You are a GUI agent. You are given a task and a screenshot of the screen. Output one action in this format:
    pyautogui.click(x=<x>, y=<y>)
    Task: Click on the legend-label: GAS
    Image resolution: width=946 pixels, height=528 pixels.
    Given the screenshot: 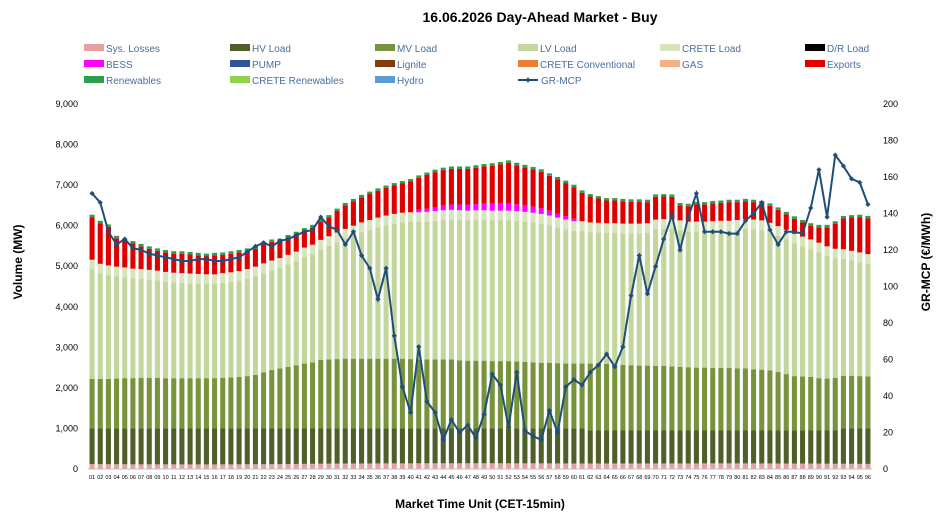 What is the action you would take?
    pyautogui.click(x=692, y=65)
    